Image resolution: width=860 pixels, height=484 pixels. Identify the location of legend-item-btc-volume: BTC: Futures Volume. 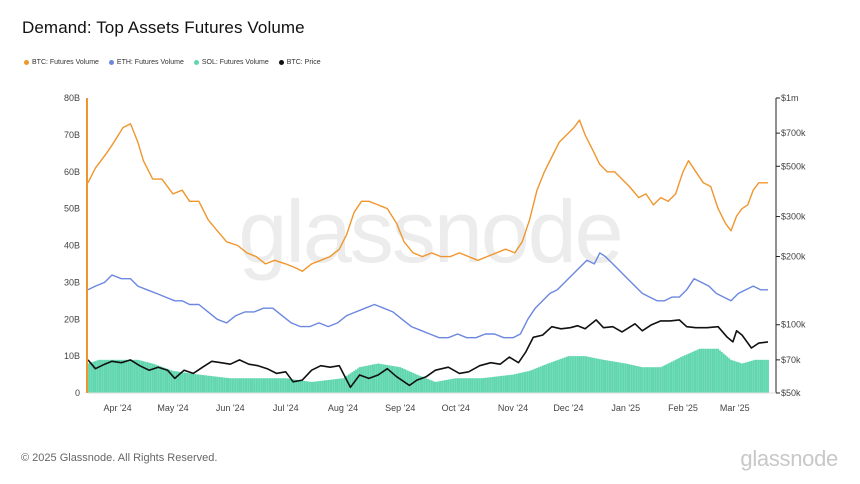
(61, 62).